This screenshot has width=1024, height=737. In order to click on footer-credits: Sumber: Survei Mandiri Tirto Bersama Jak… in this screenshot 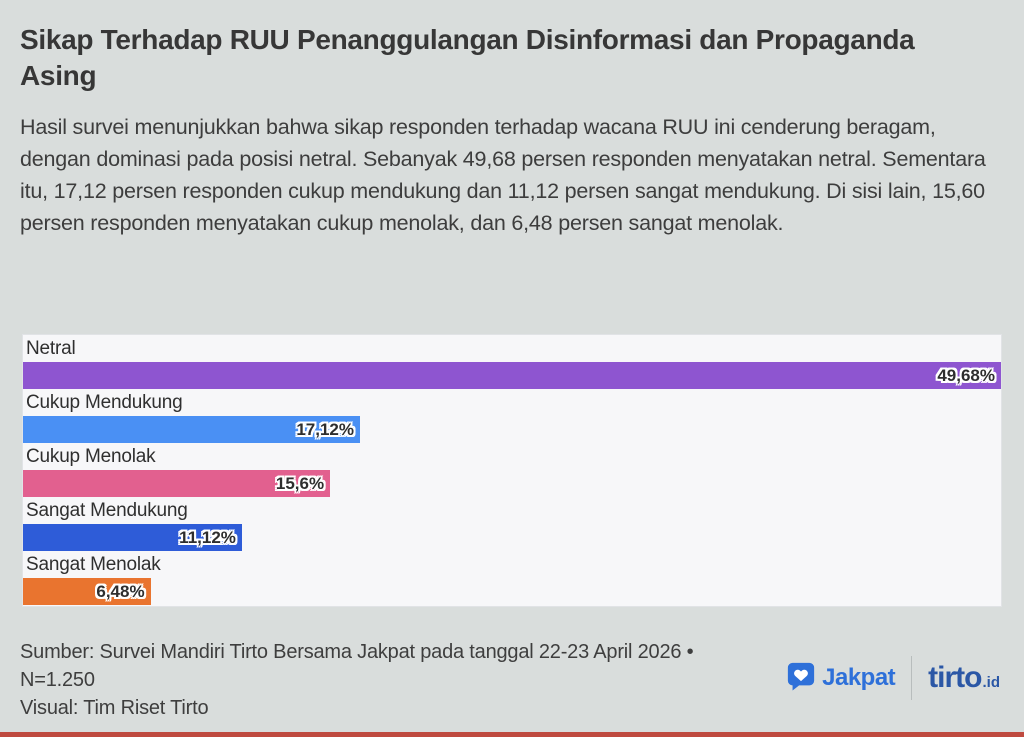, I will do `click(357, 680)`.